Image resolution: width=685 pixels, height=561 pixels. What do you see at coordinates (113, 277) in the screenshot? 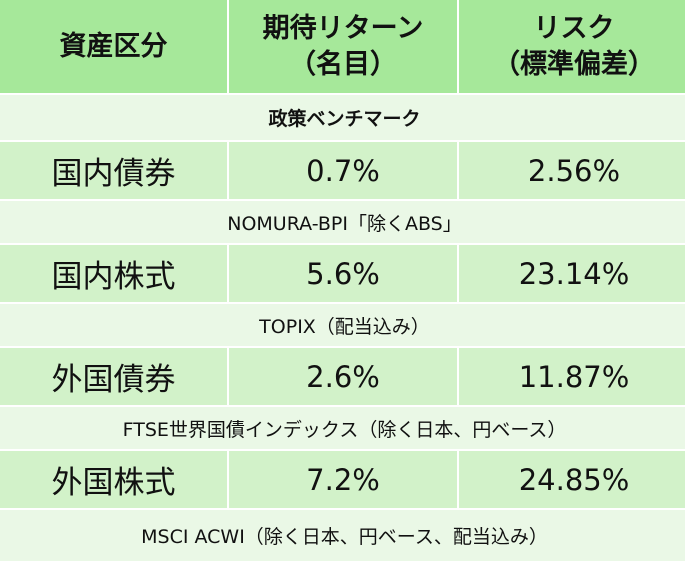
I see `asset-name: 国内株式` at bounding box center [113, 277].